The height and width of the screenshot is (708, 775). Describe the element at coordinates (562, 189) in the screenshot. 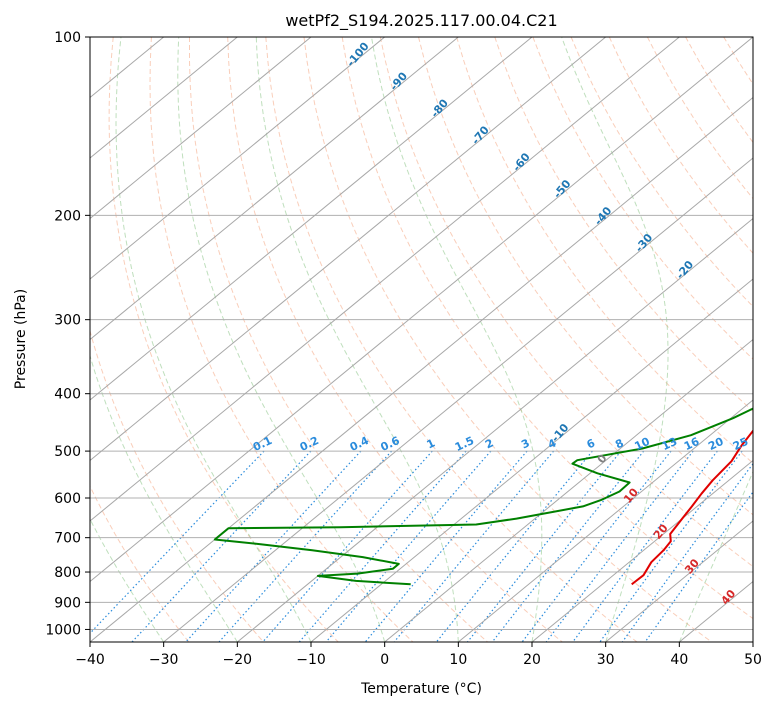

I see `isotherm-label: -50` at that location.